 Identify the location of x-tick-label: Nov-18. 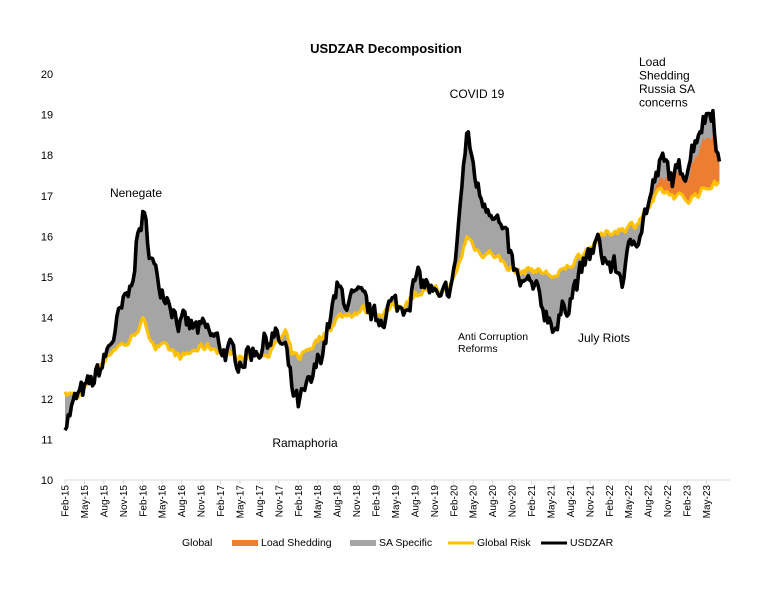
(357, 501).